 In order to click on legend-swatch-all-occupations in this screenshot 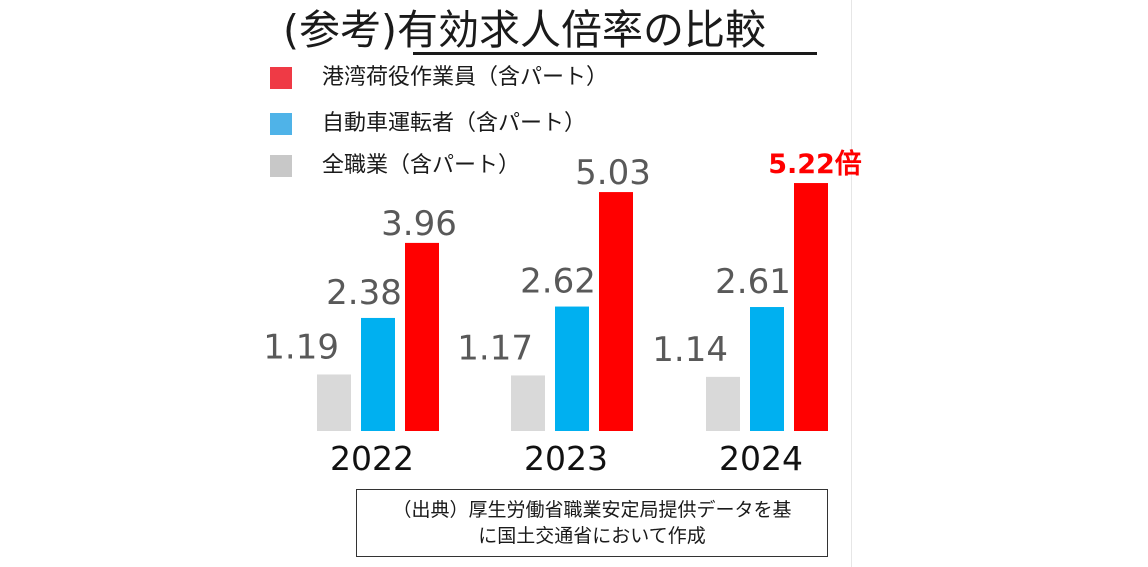, I will do `click(281, 166)`.